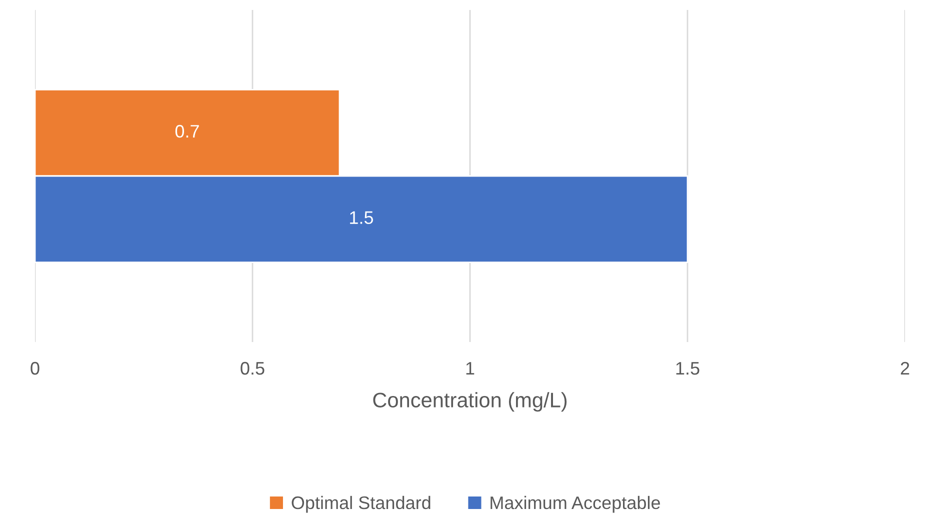 This screenshot has height=529, width=930. Describe the element at coordinates (187, 131) in the screenshot. I see `data-label: 0.7` at that location.